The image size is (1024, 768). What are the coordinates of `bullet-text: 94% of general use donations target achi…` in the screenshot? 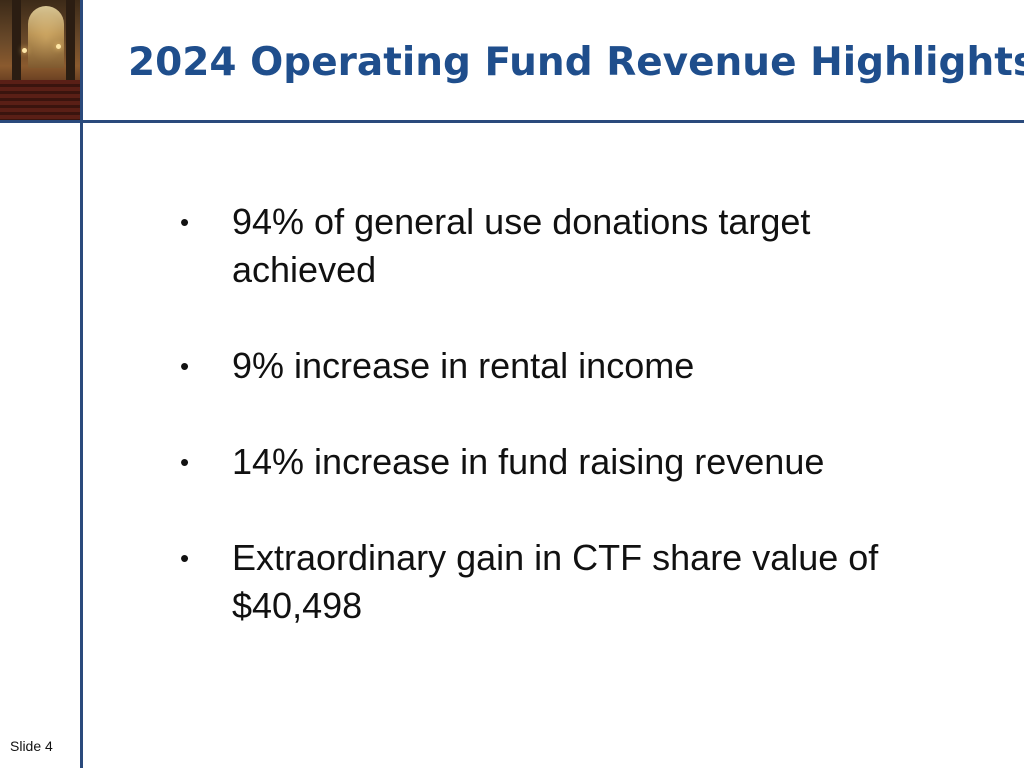 It's located at (521, 245).